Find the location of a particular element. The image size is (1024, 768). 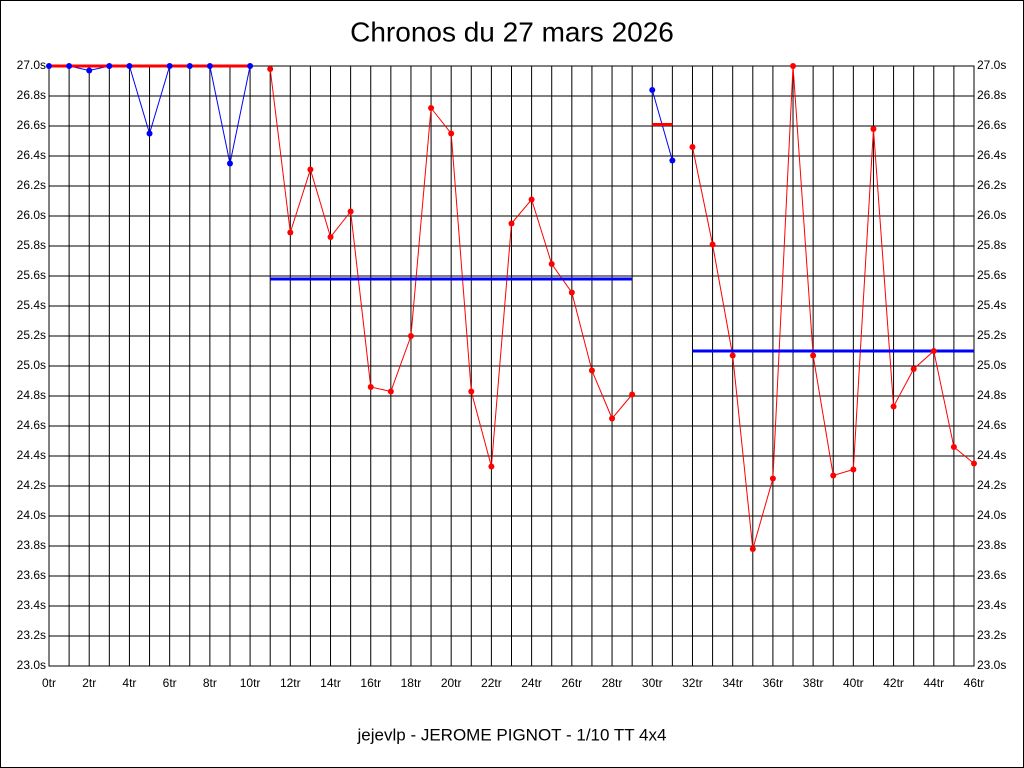

y2-tick-label: 23.0s is located at coordinates (991, 665).